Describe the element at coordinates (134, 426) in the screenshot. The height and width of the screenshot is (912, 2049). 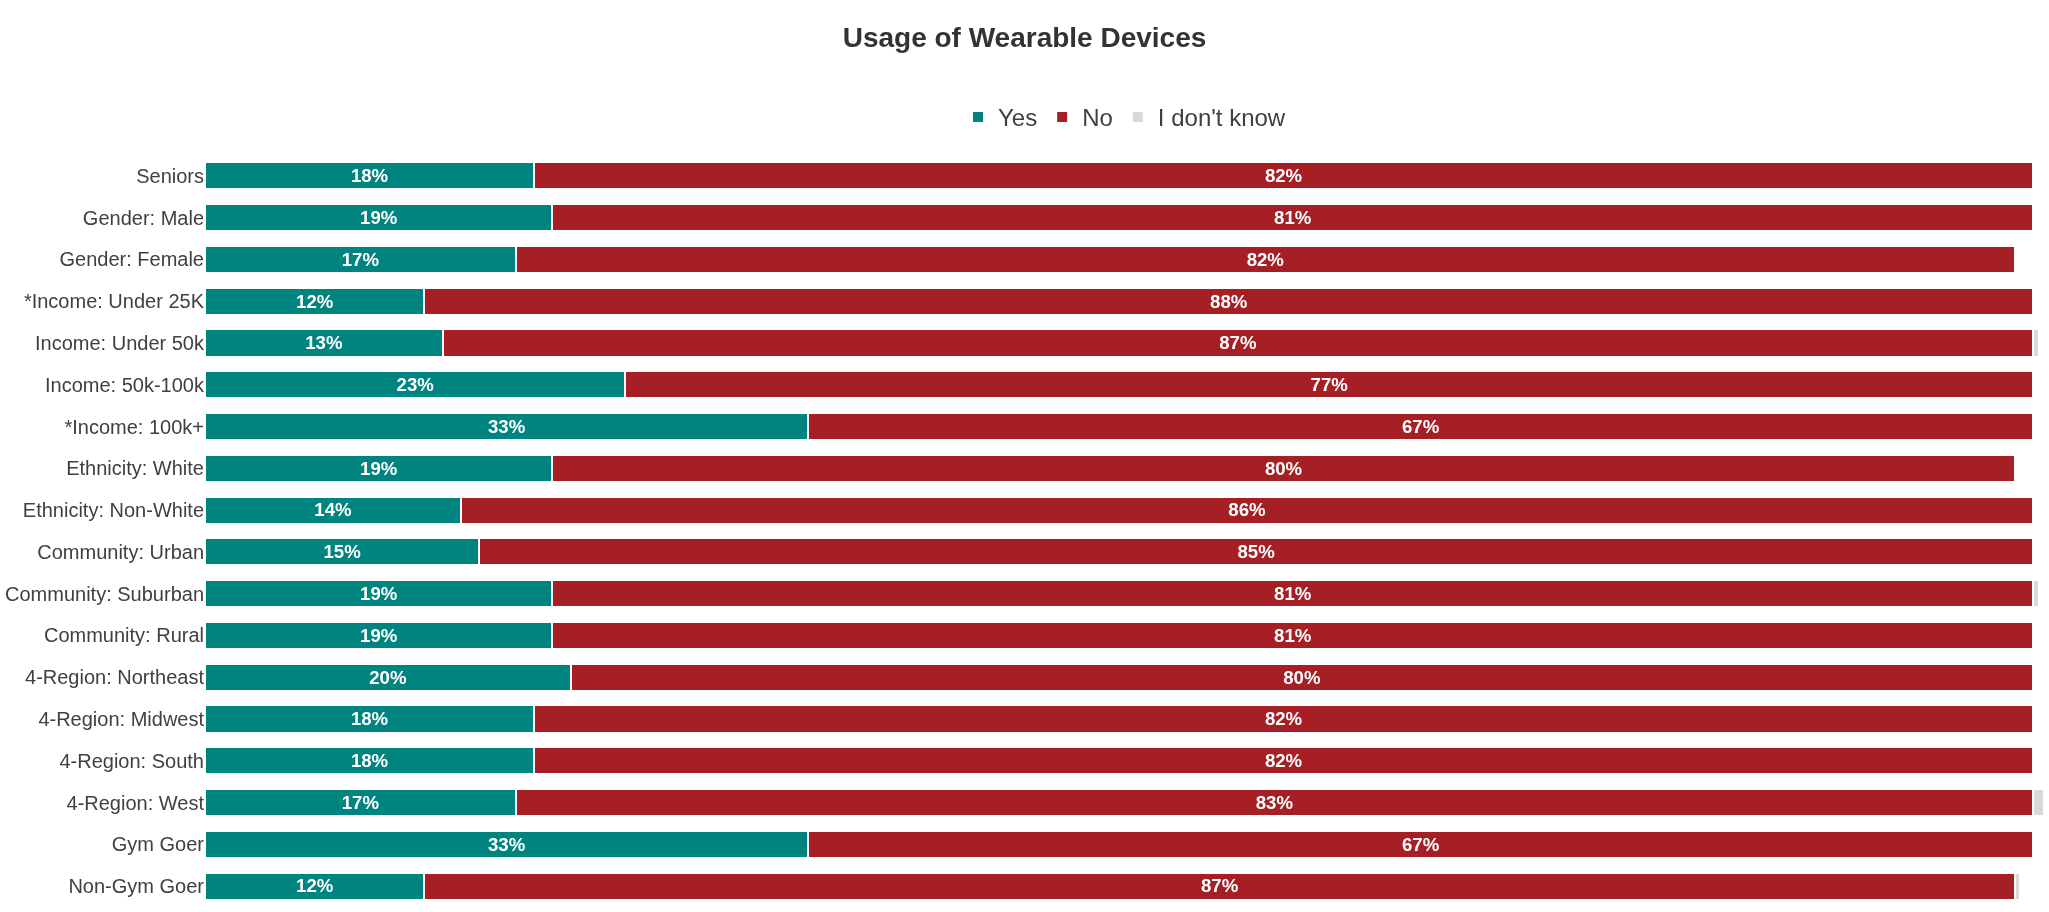
I see `y-tick-label: *Income: 100k+` at that location.